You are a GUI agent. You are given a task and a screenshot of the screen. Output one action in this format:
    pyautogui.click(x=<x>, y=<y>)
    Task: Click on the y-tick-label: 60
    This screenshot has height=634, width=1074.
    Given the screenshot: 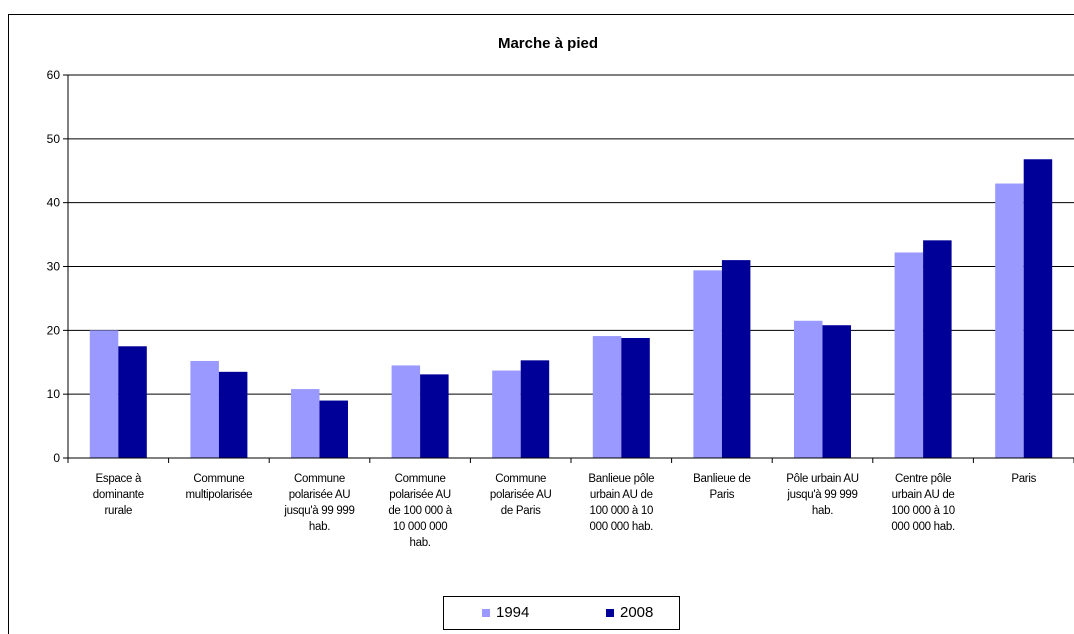 What is the action you would take?
    pyautogui.click(x=54, y=75)
    